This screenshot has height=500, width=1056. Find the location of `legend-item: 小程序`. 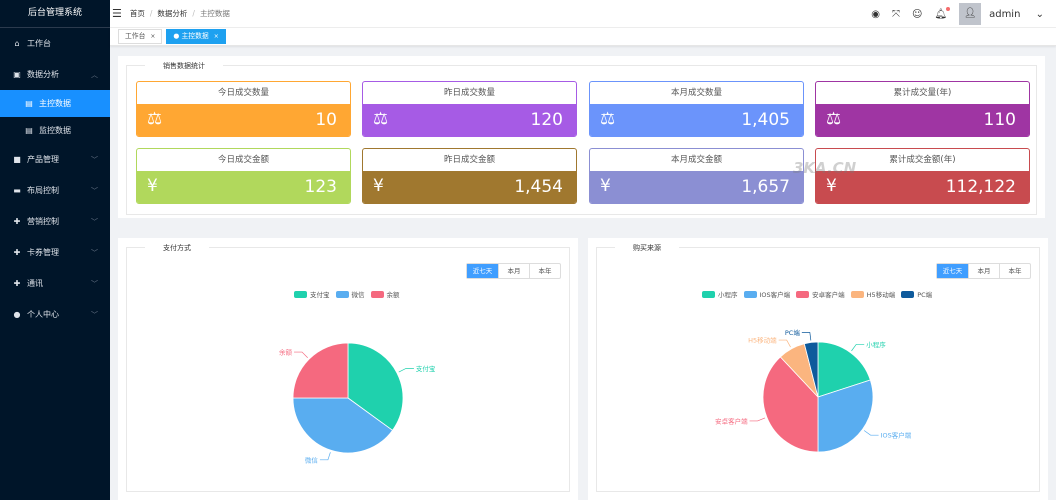

legend-item: 小程序 is located at coordinates (720, 294).